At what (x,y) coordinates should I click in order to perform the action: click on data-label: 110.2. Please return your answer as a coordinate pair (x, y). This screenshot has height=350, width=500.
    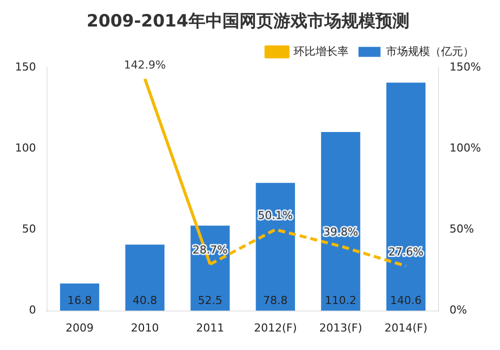
    Looking at the image, I should click on (340, 301).